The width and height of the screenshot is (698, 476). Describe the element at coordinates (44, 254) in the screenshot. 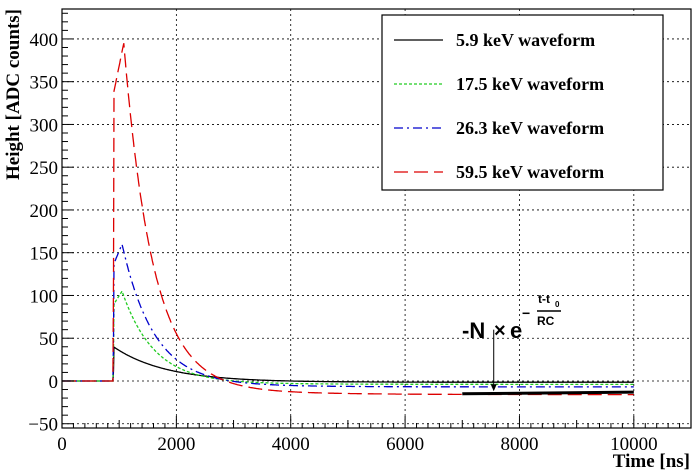

I see `y-tick-label: 150` at that location.